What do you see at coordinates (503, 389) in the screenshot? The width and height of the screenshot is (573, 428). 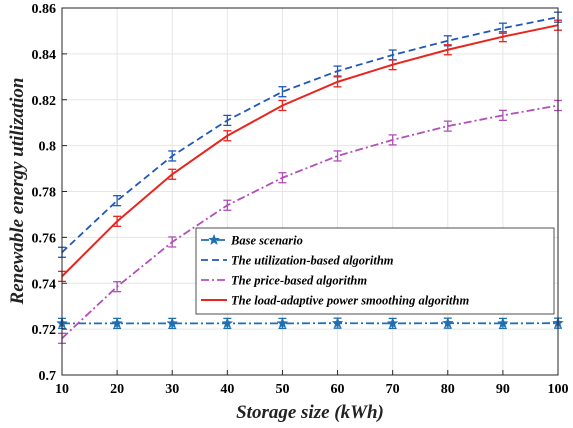 I see `x-tick-label: 90` at bounding box center [503, 389].